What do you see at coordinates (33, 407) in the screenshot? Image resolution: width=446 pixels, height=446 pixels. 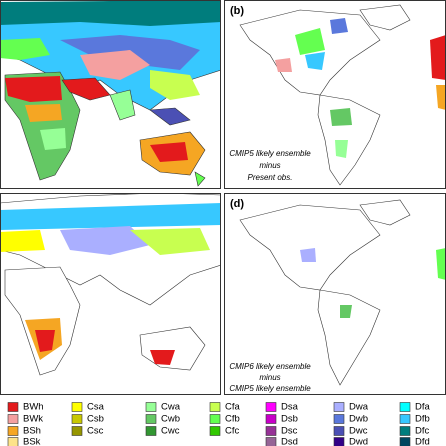 I see `legend-label: BWh` at bounding box center [33, 407].